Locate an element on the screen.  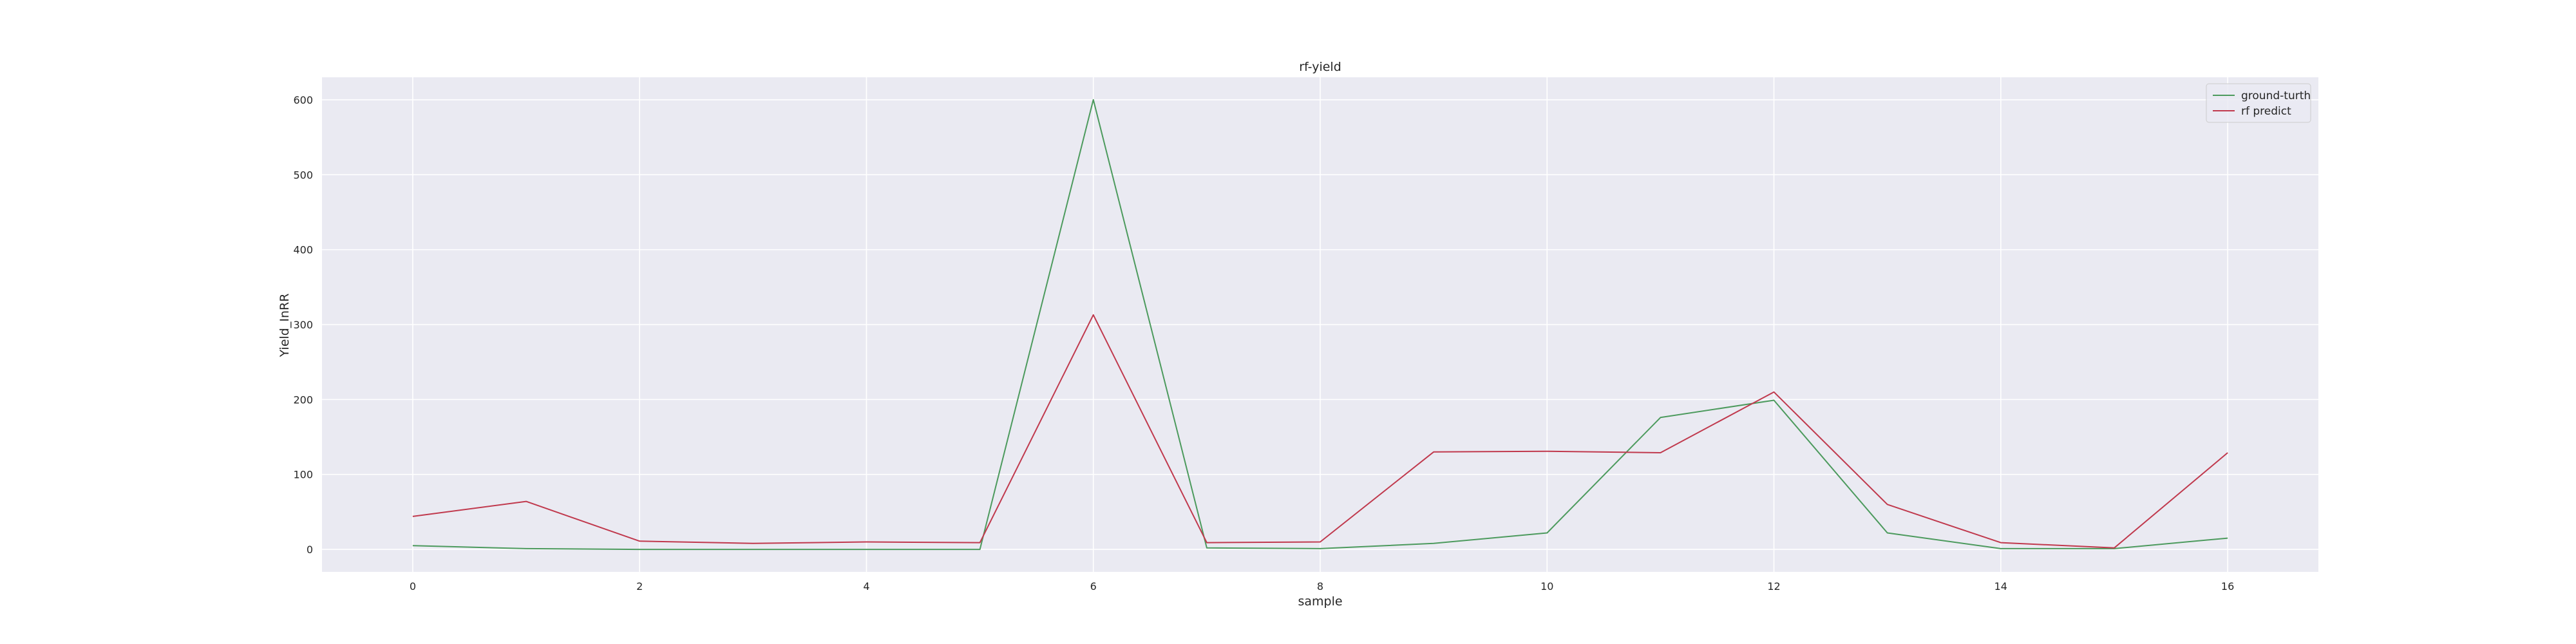
legend-label: ground-turth is located at coordinates (2276, 96).